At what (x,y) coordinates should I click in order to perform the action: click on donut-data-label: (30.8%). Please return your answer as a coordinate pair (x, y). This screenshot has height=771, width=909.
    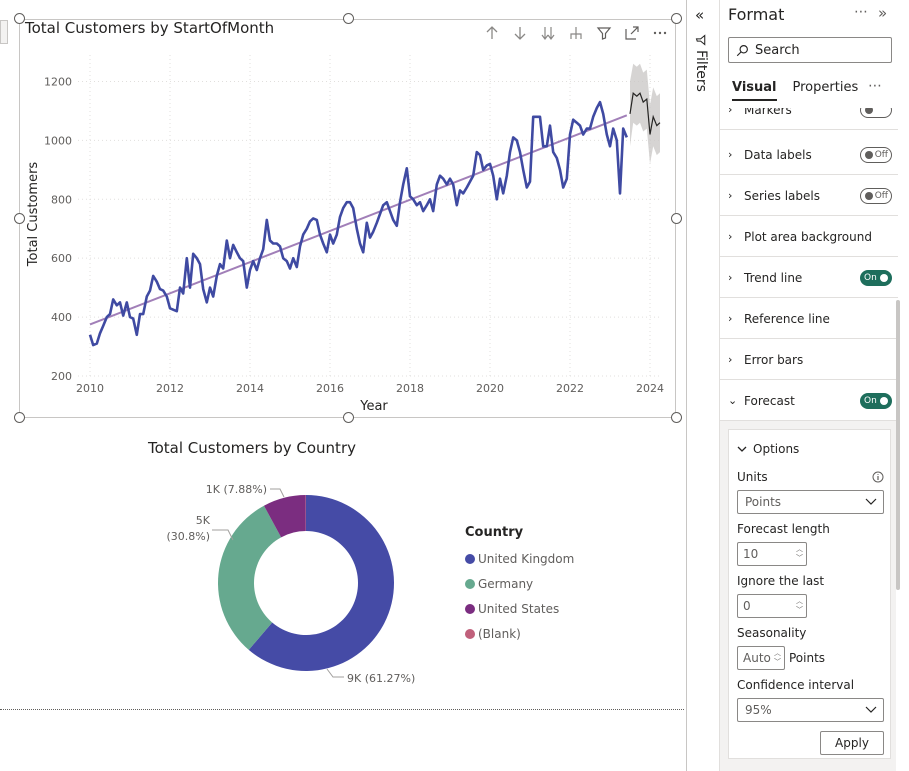
    Looking at the image, I should click on (188, 536).